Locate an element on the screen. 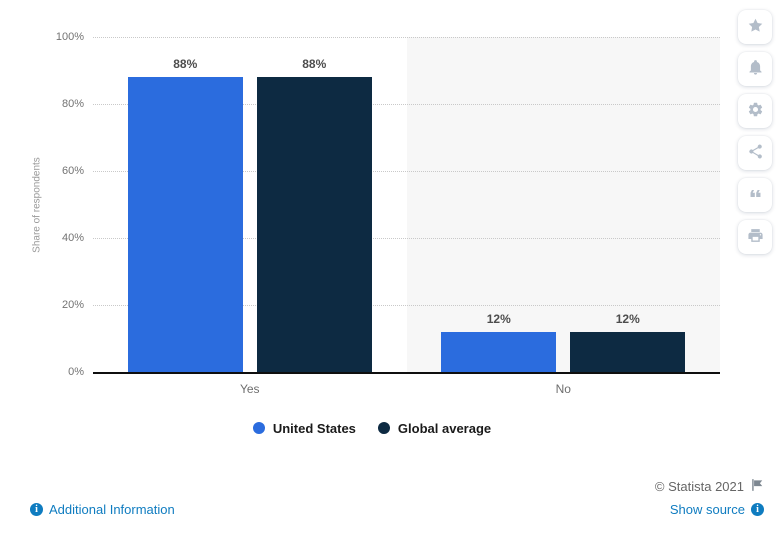 The height and width of the screenshot is (535, 784). print-button is located at coordinates (755, 237).